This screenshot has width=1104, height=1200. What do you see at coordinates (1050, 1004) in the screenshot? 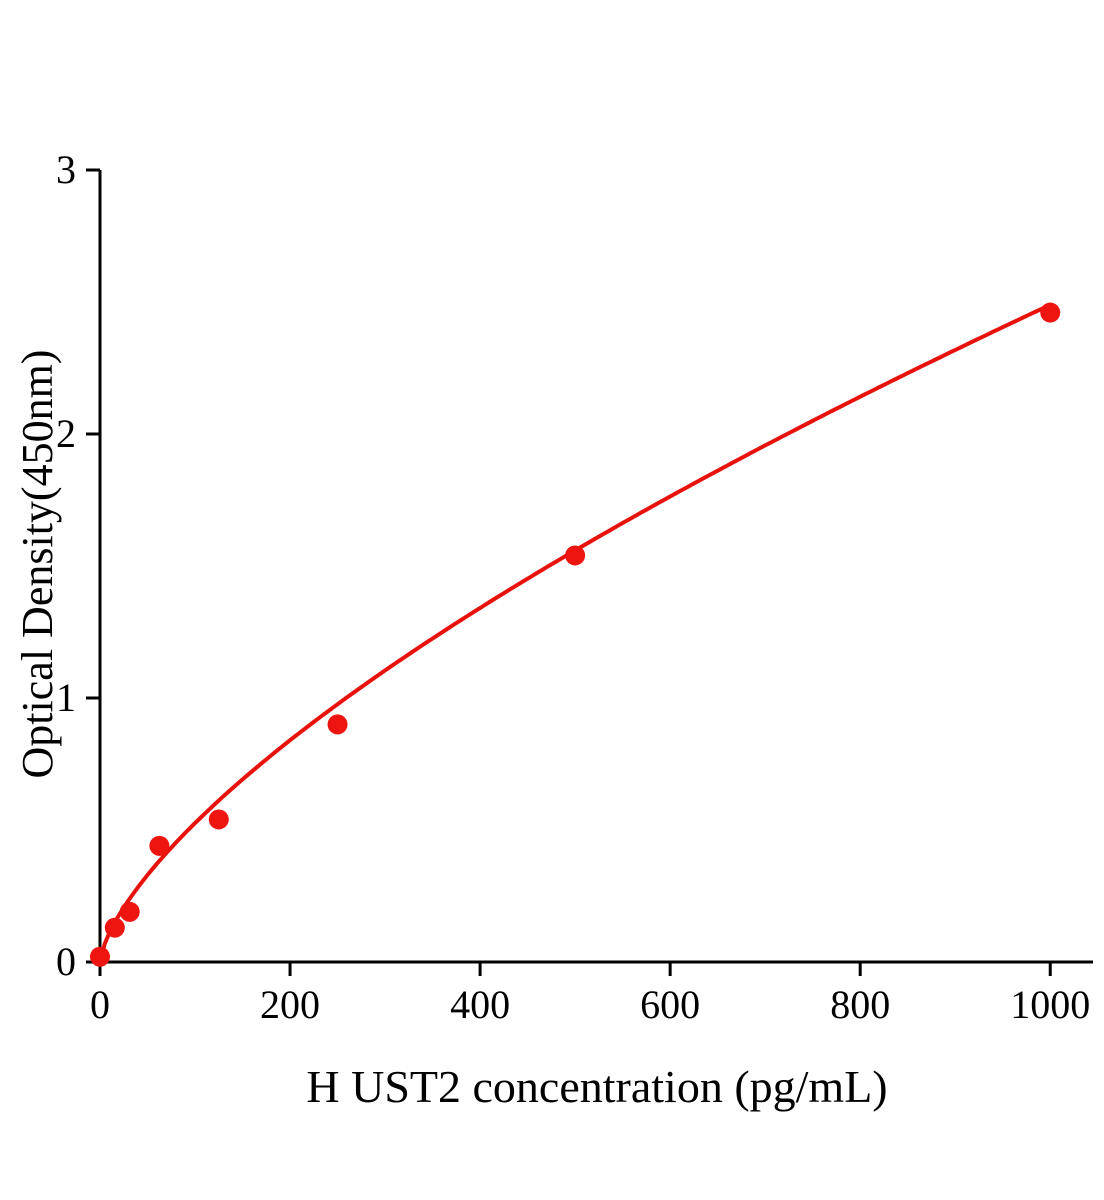
I see `x-axis-tick-label: 1000` at bounding box center [1050, 1004].